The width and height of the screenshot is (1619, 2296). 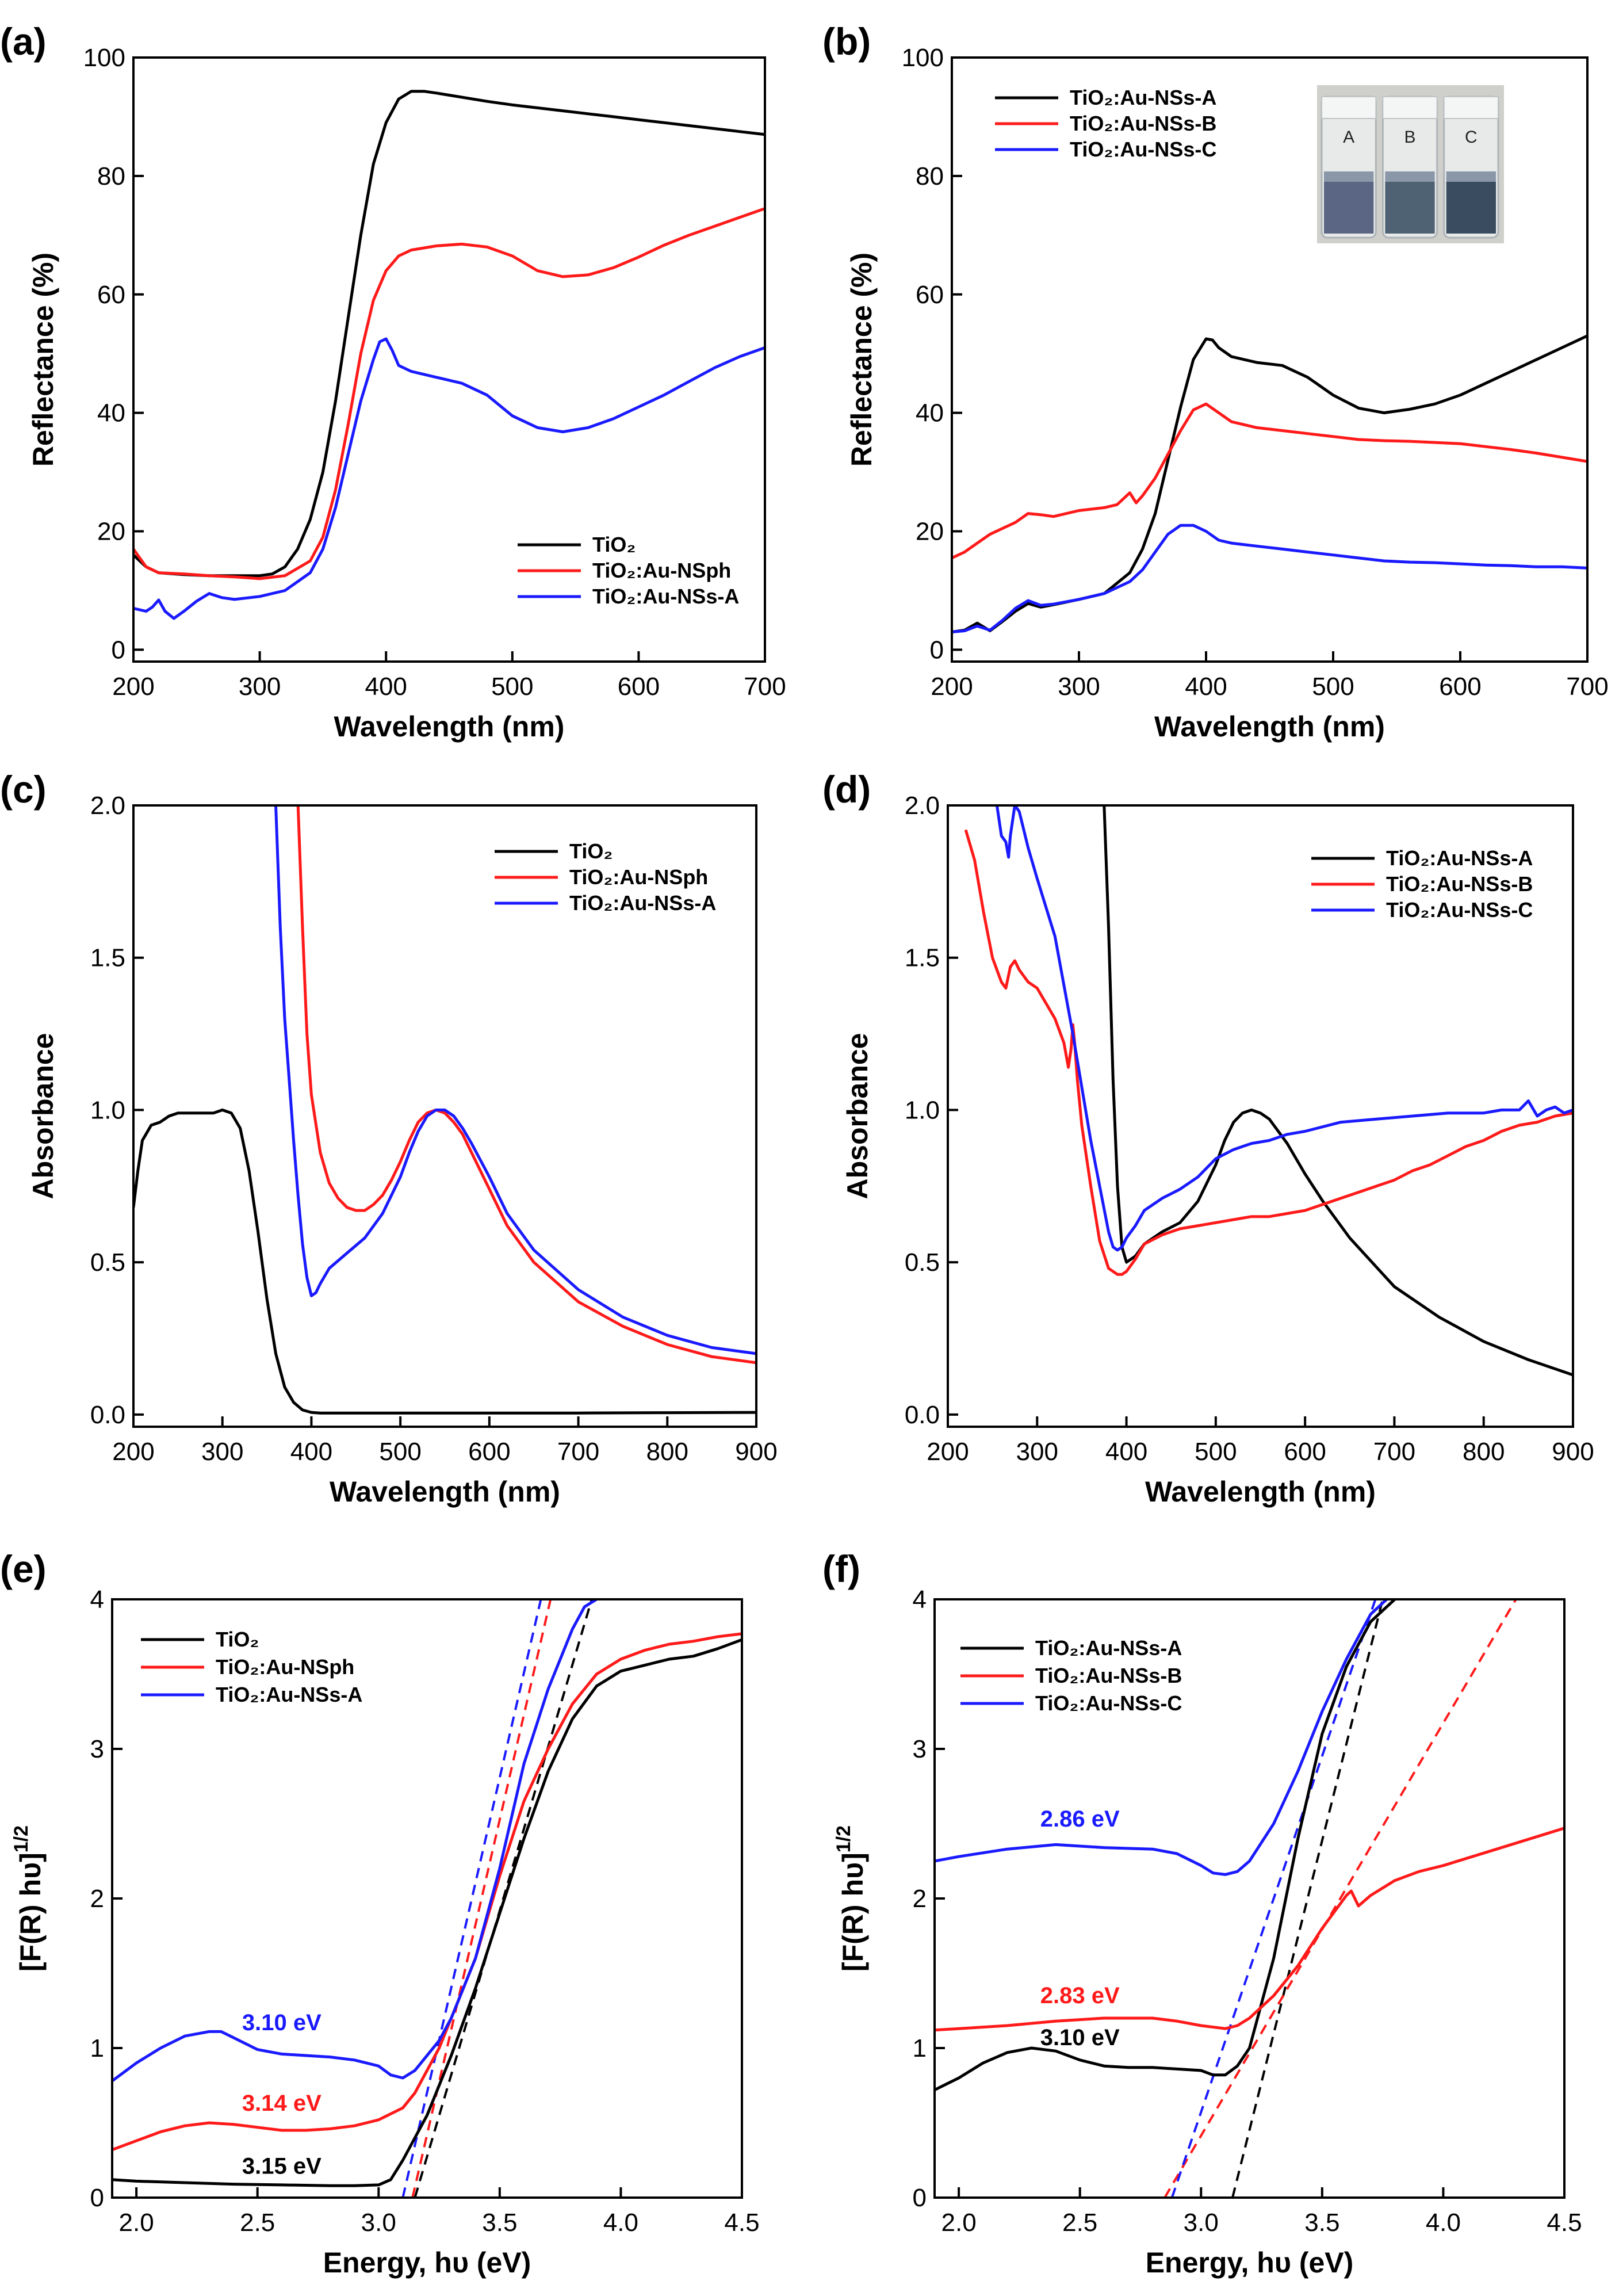 What do you see at coordinates (923, 58) in the screenshot?
I see `y-tick-label: 100` at bounding box center [923, 58].